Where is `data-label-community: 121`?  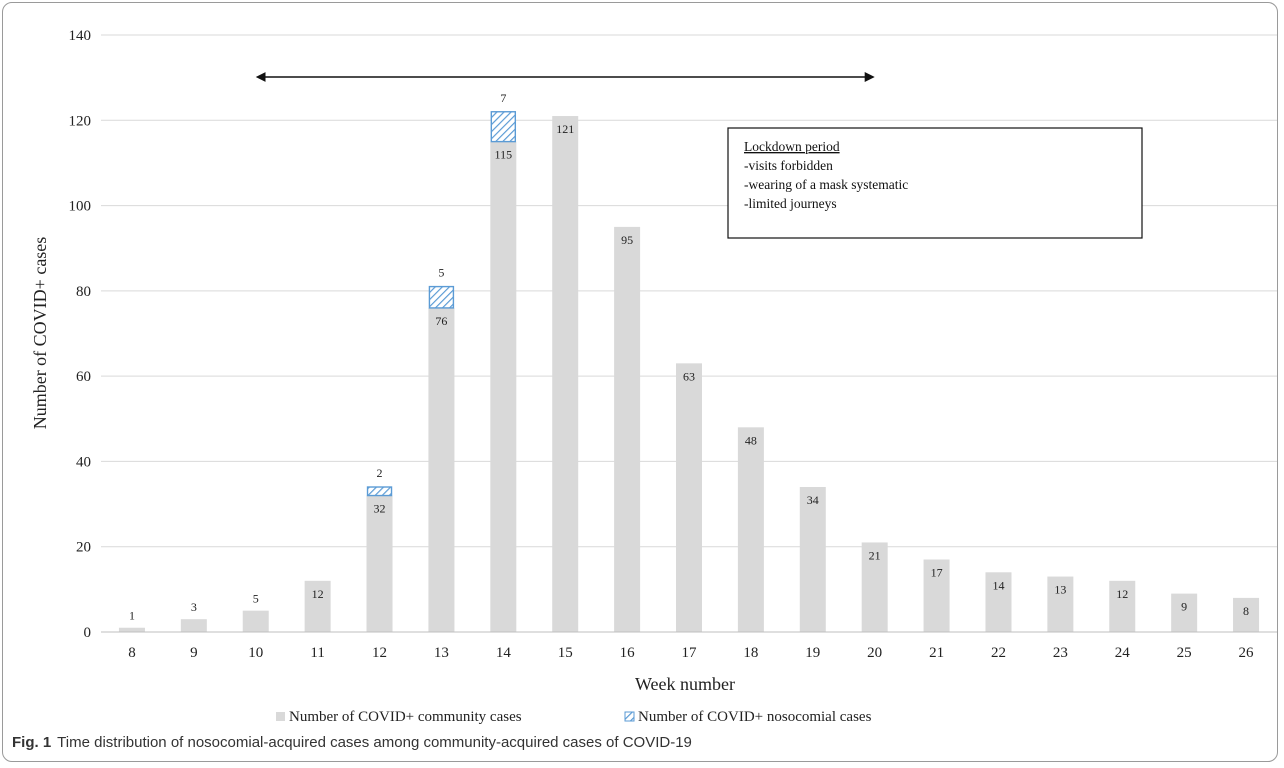
data-label-community: 121 is located at coordinates (565, 129).